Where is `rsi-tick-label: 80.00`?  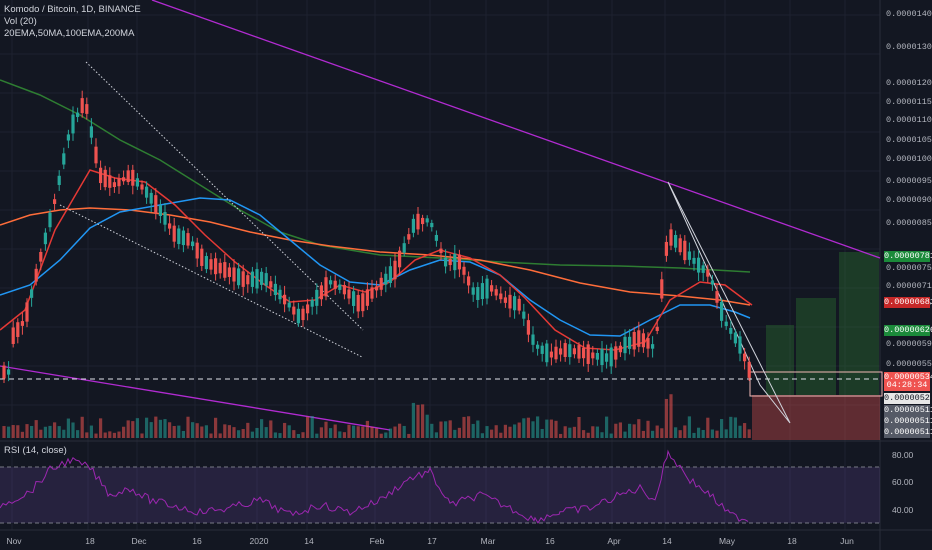
rsi-tick-label: 80.00 is located at coordinates (903, 455).